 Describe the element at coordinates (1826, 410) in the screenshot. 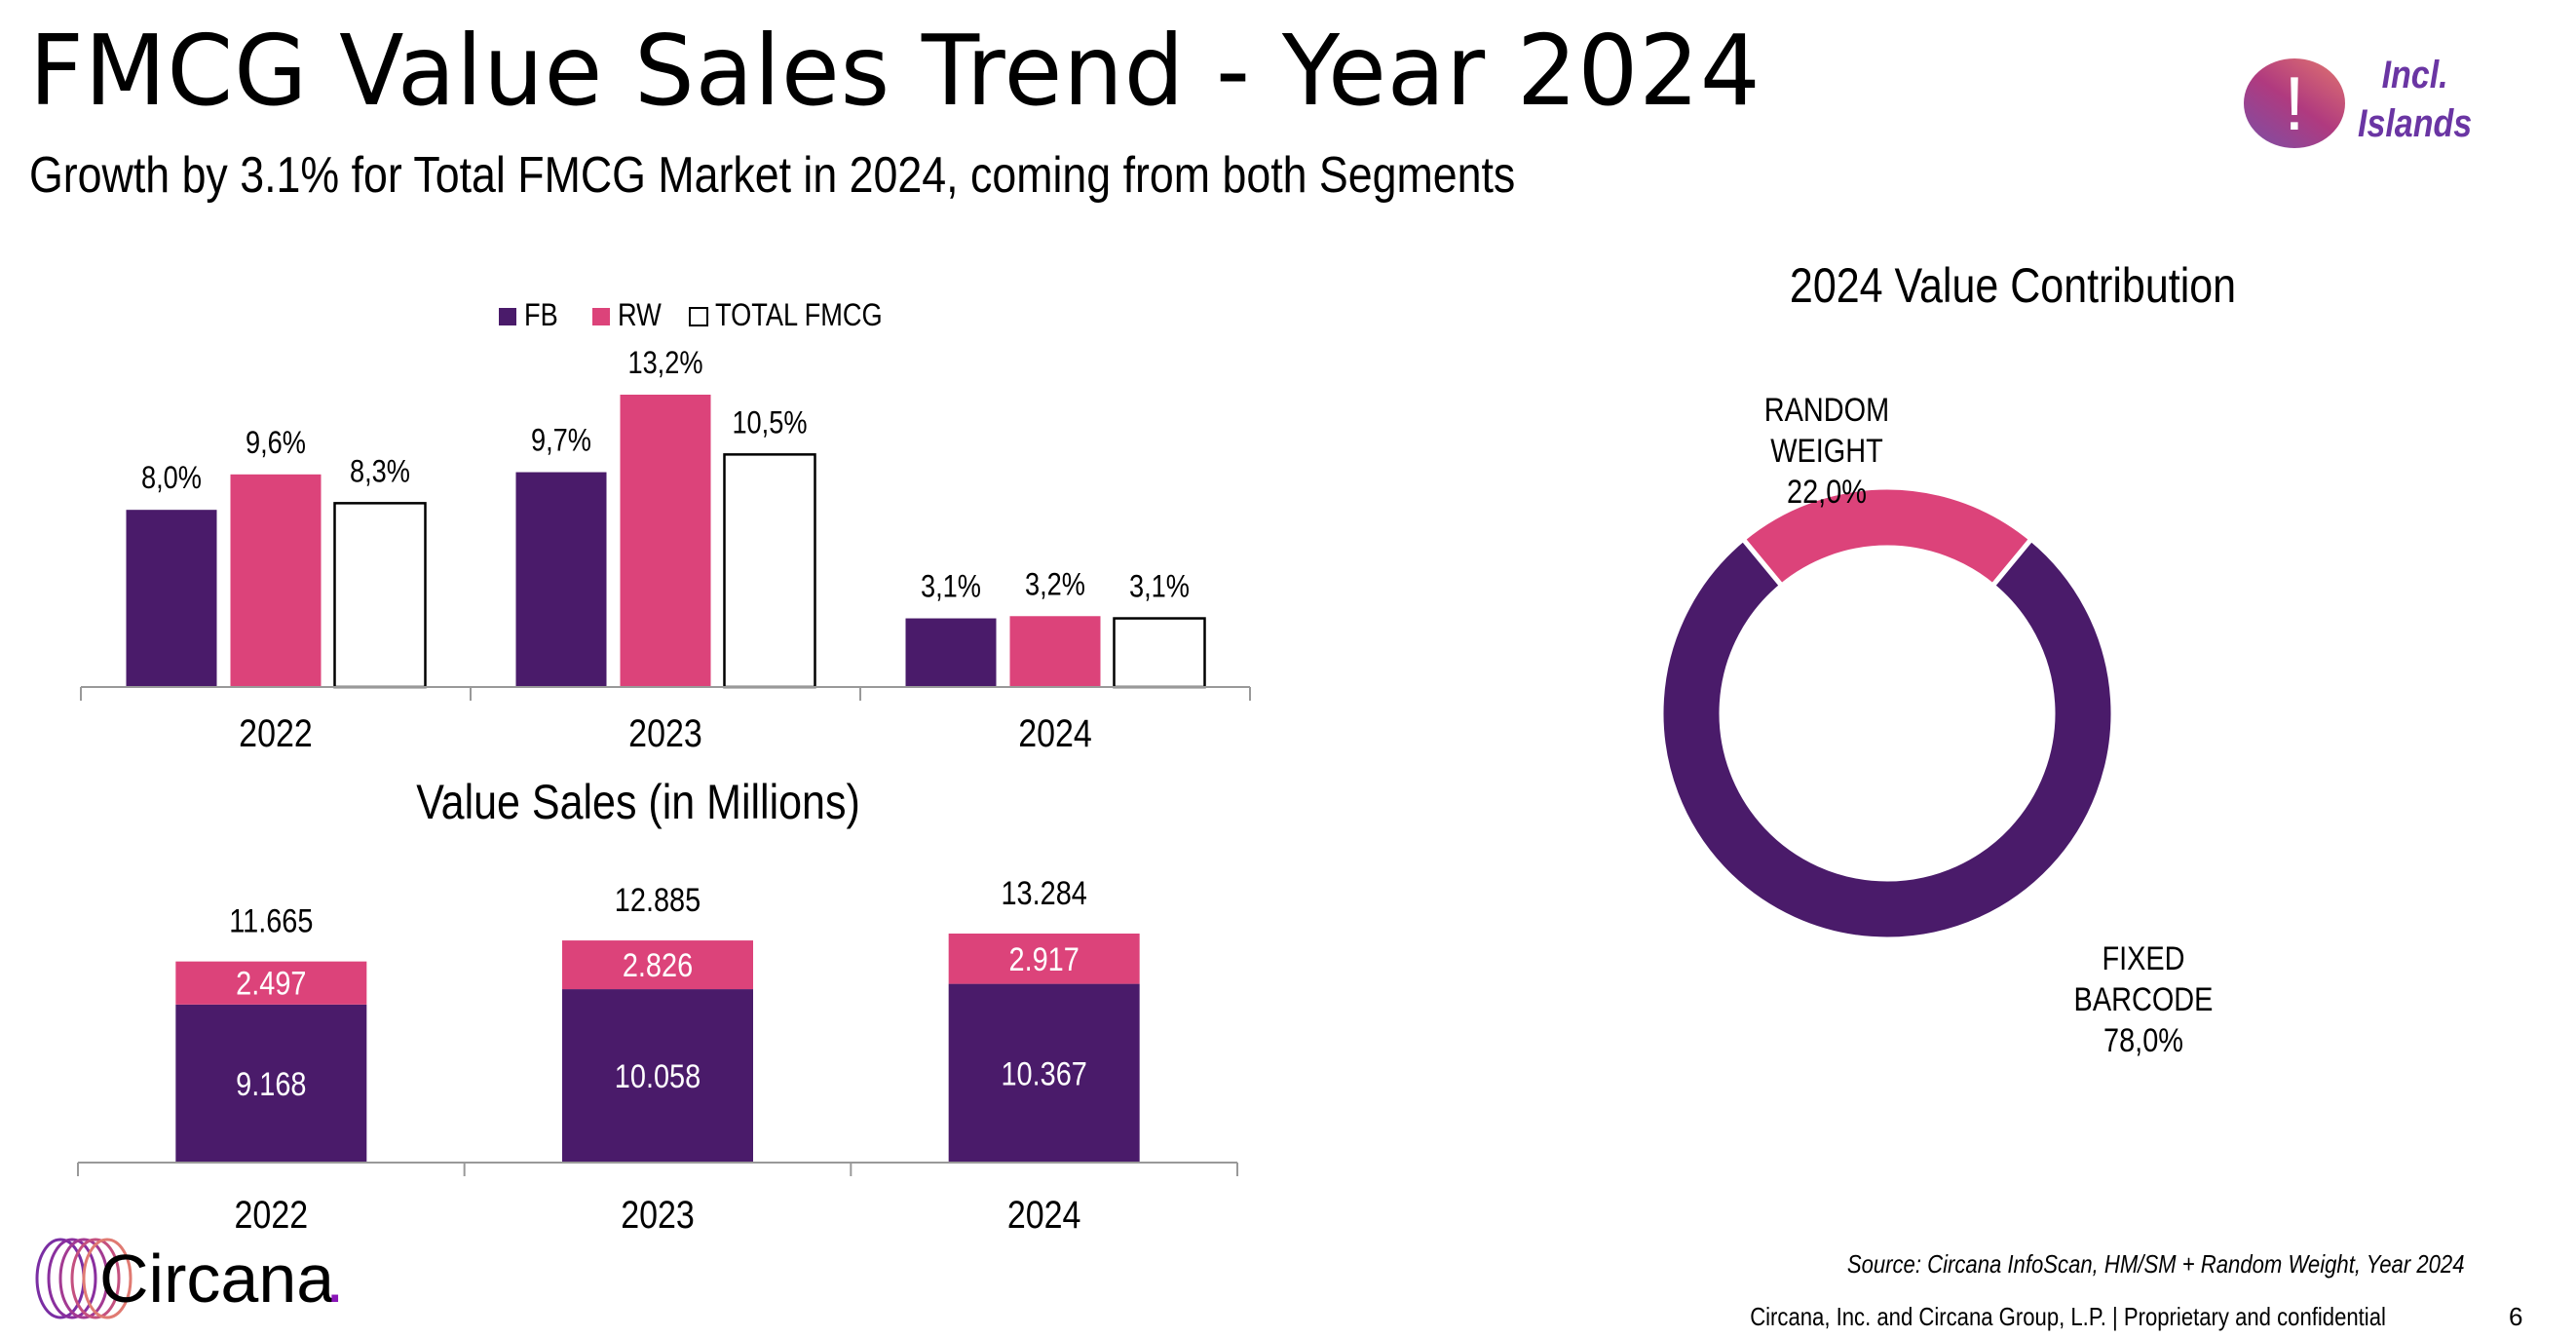

I see `donut-label-random-weight-0: RANDOM` at that location.